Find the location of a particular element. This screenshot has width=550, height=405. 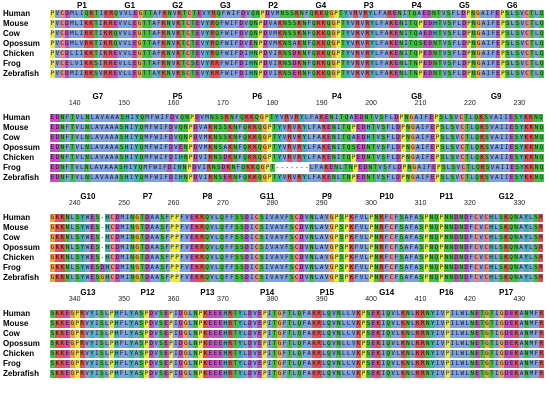

species-label: Cow is located at coordinates (11, 137).